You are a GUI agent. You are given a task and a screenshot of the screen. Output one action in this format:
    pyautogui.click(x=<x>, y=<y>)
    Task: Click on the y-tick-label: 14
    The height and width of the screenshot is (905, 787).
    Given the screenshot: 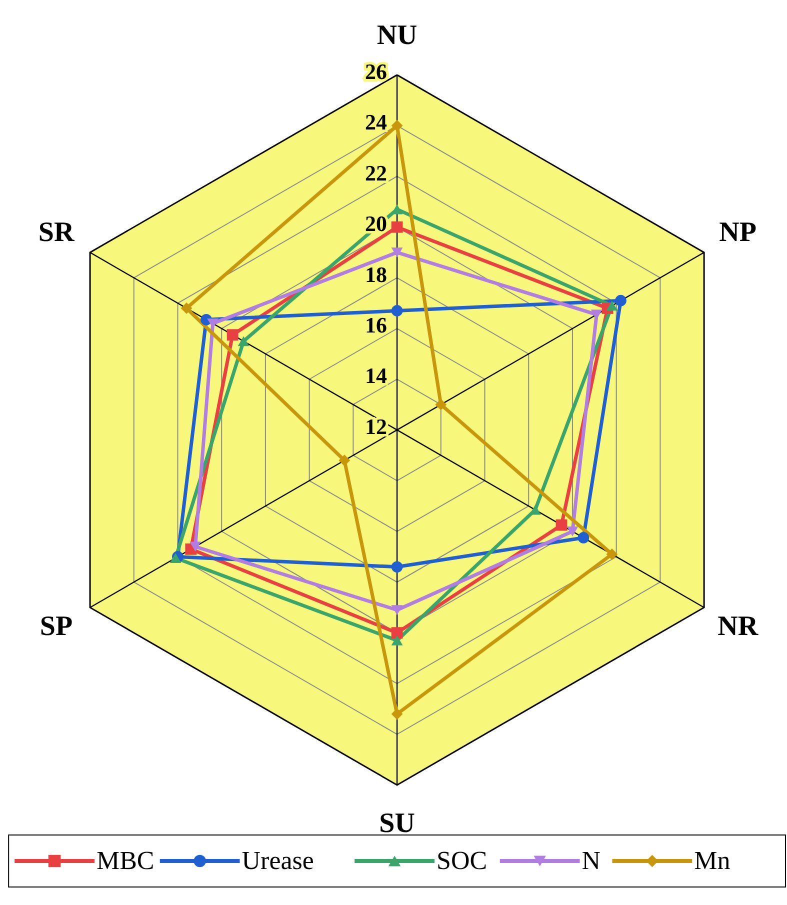 What is the action you would take?
    pyautogui.click(x=376, y=375)
    